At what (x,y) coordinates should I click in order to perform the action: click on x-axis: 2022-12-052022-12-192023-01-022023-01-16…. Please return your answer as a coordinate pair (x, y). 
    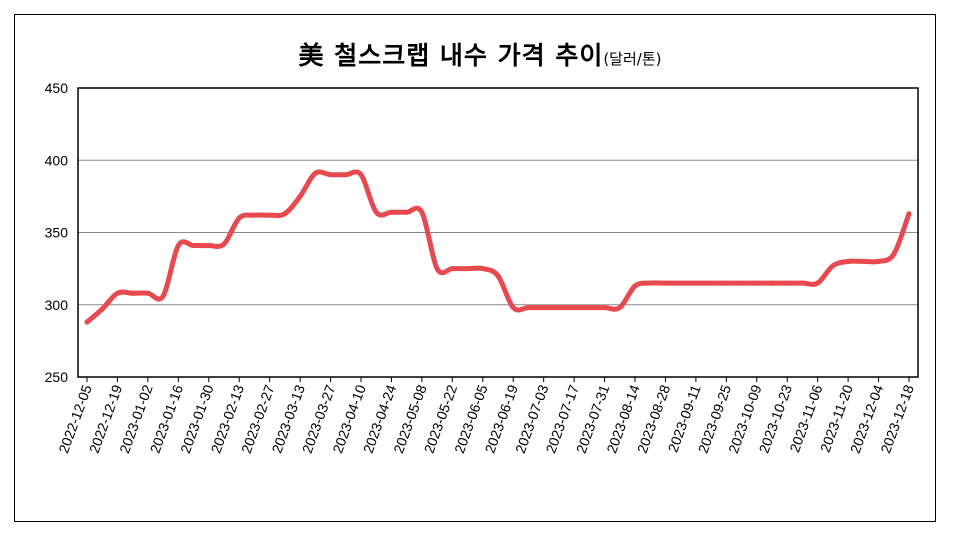
    Looking at the image, I should click on (486, 416).